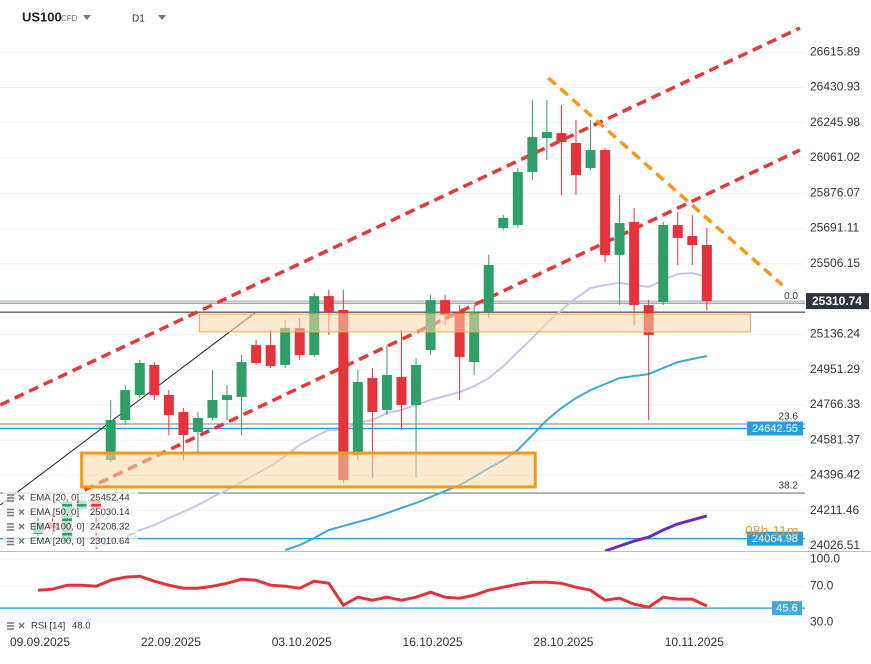 The width and height of the screenshot is (871, 664). I want to click on legend-value: 25452.44, so click(110, 498).